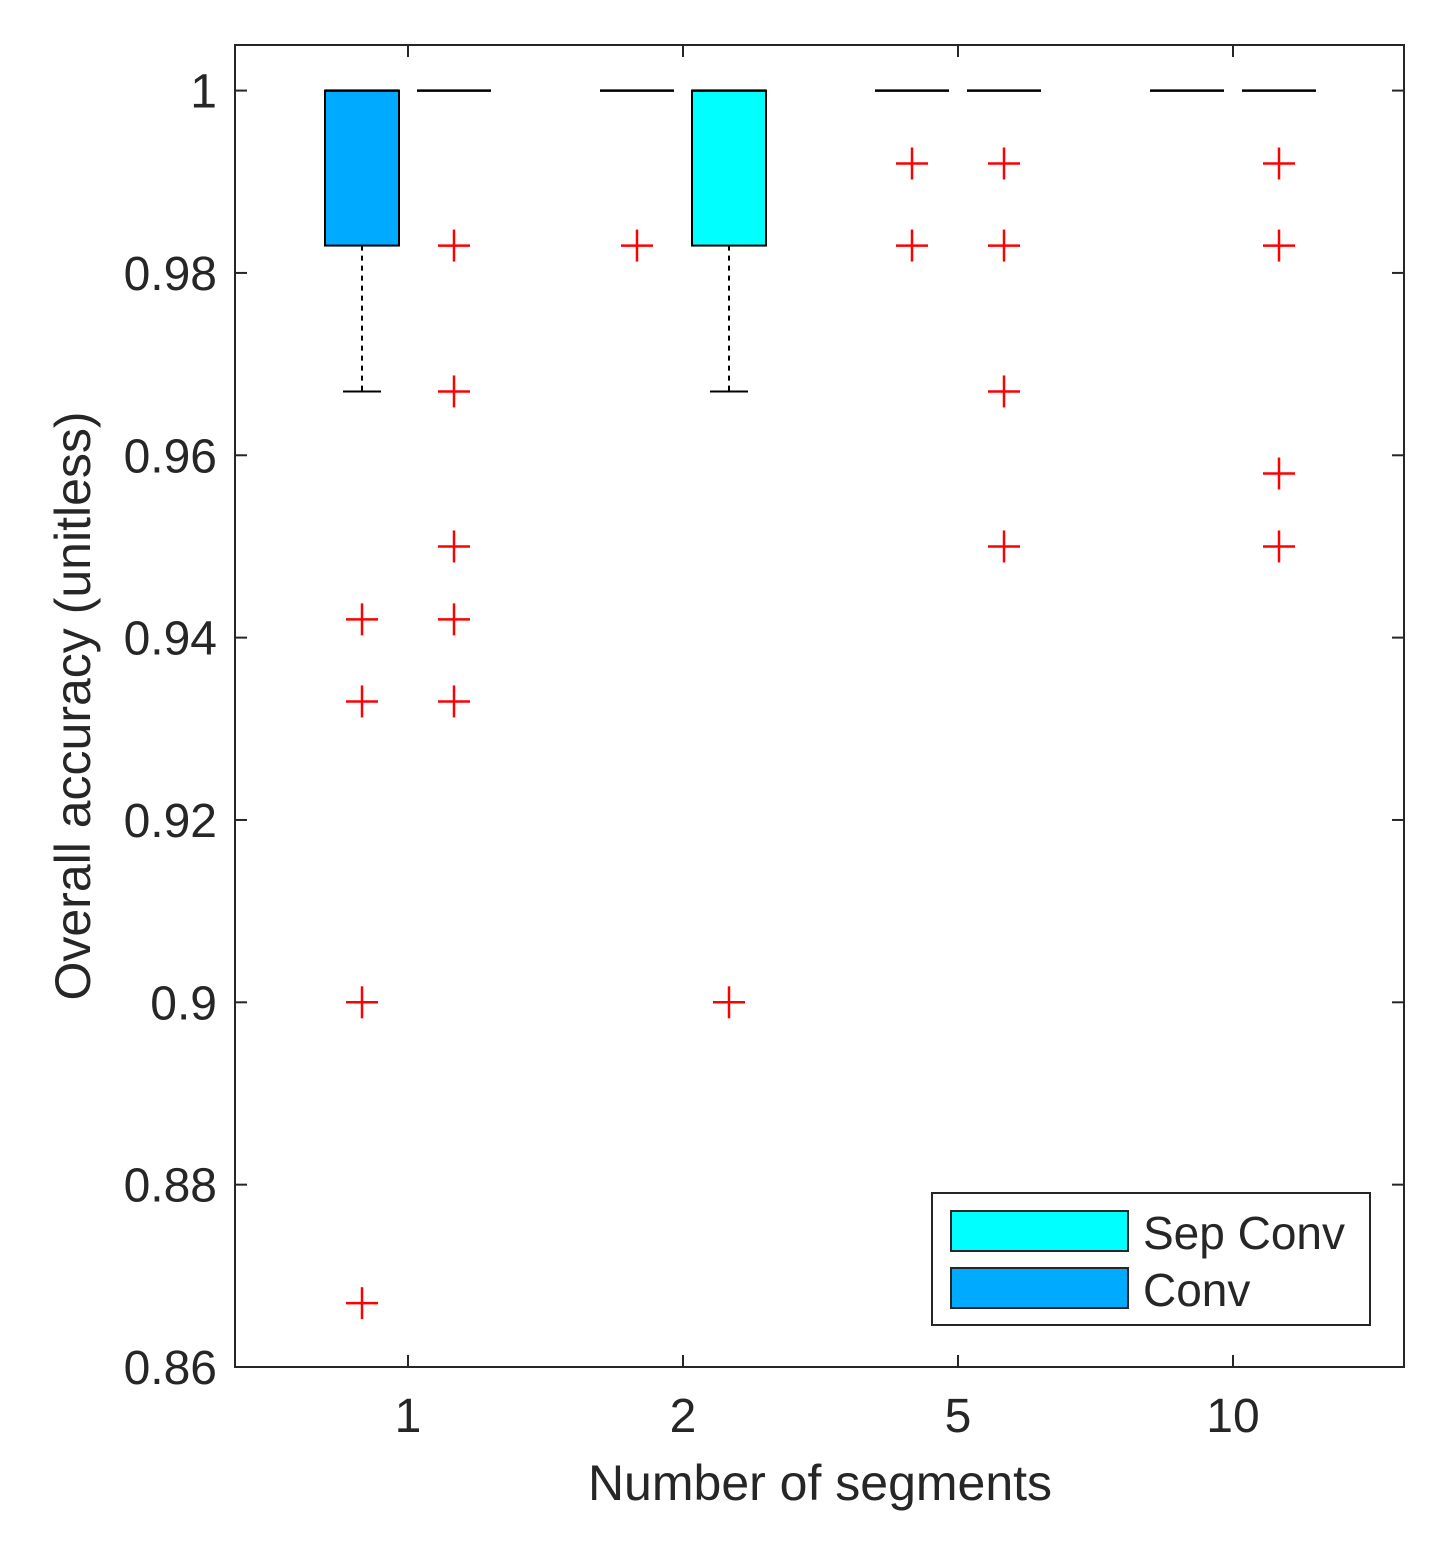  Describe the element at coordinates (183, 1003) in the screenshot. I see `y-tick-label: 0.9` at that location.